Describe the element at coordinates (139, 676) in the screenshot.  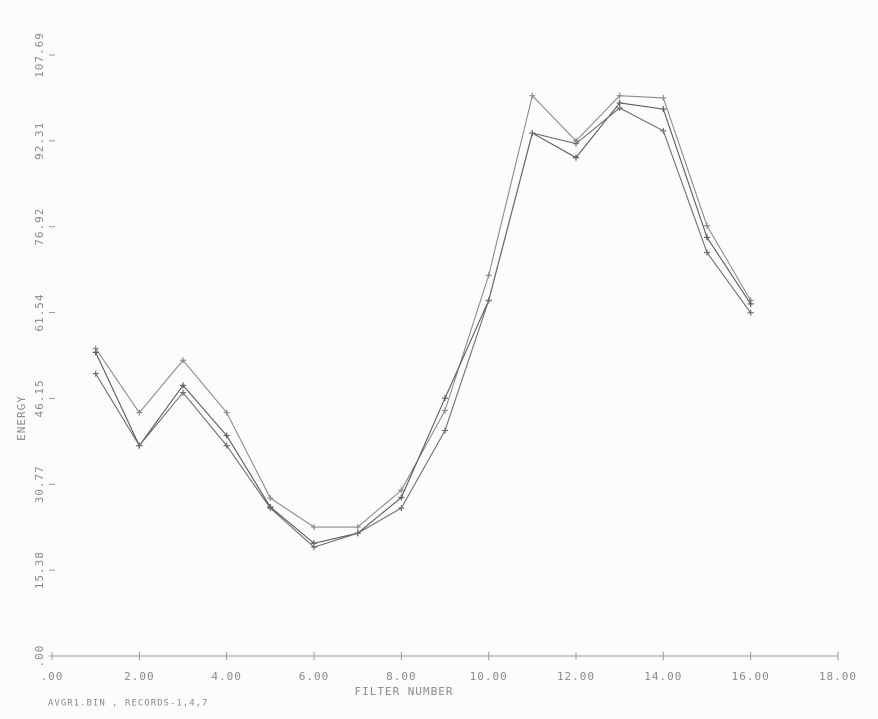
I see `x-tick-label: 2.00` at that location.